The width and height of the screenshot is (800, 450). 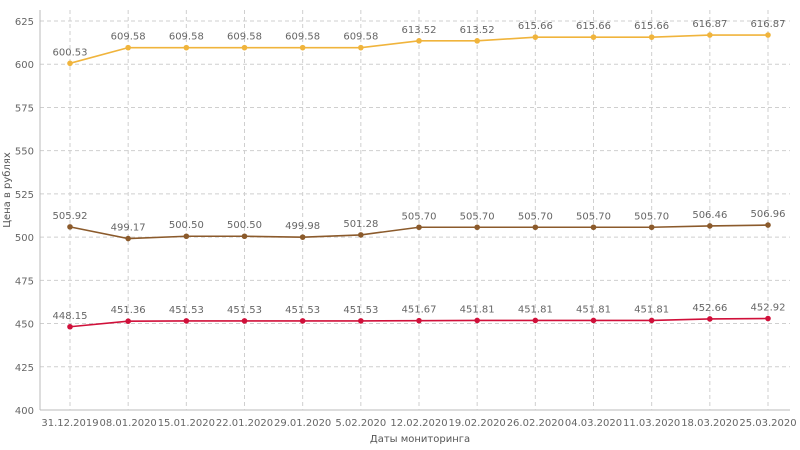 What do you see at coordinates (593, 423) in the screenshot?
I see `x-tick-label: 04.03.2020` at bounding box center [593, 423].